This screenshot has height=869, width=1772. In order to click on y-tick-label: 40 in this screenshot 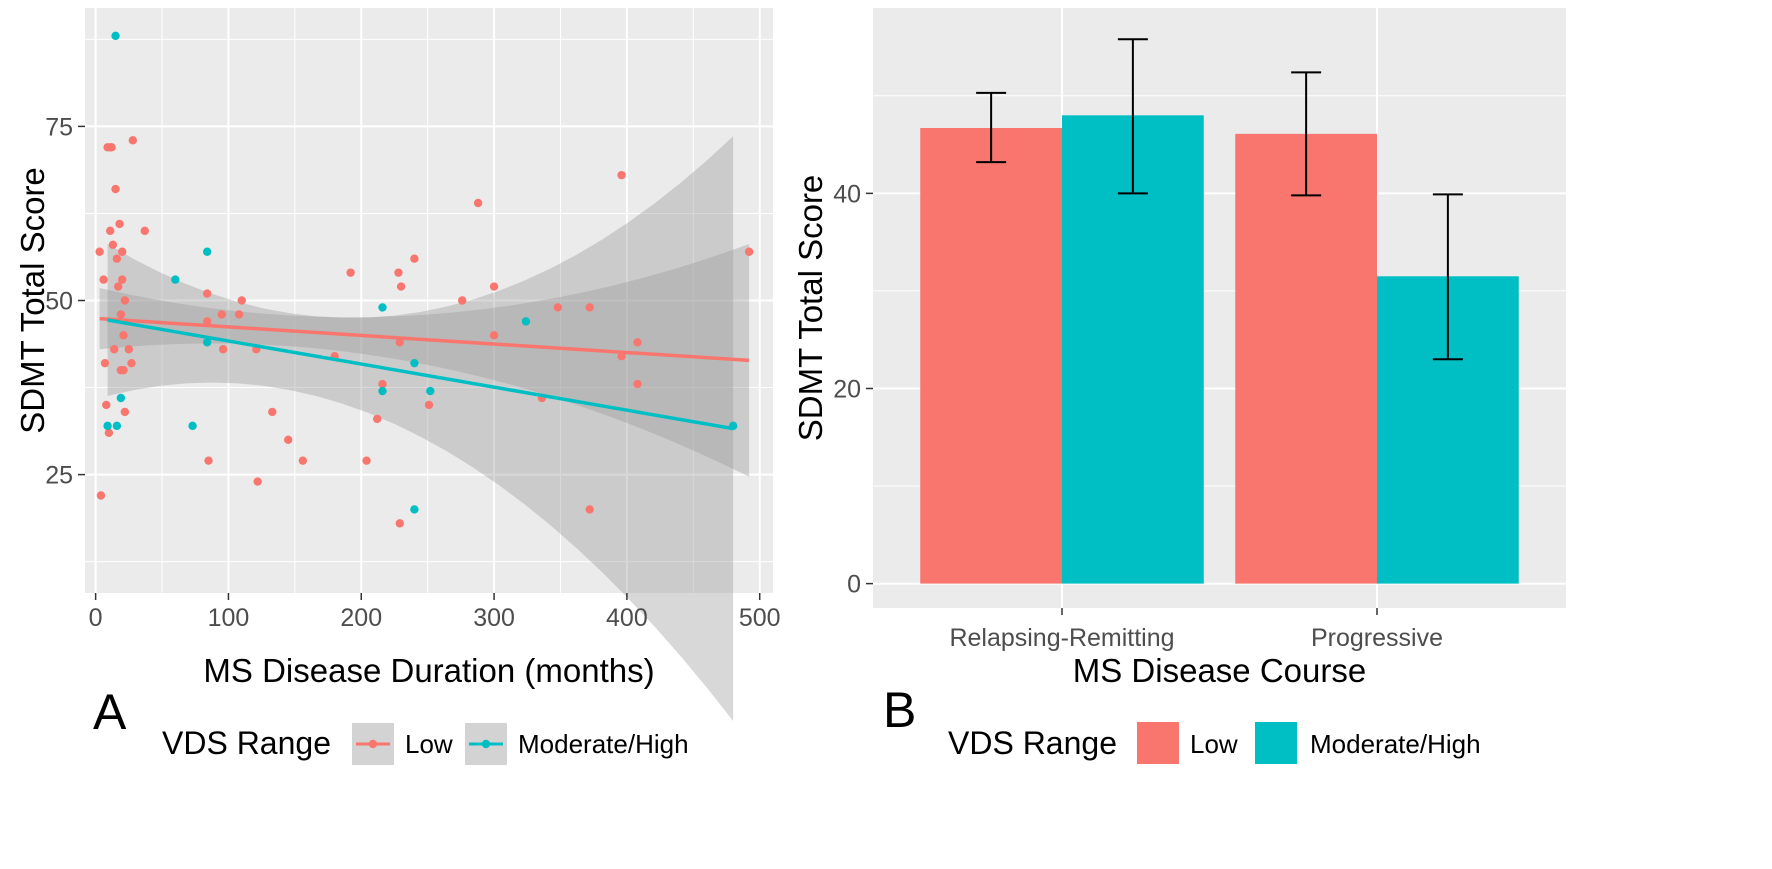, I will do `click(847, 194)`.